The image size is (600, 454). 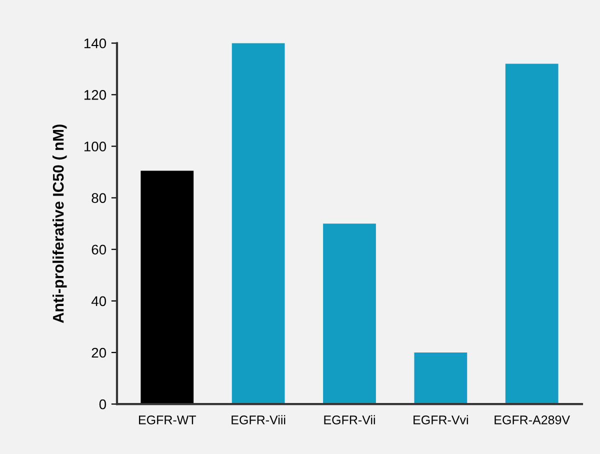 I want to click on x-tick-label: EGFR-WT, so click(x=167, y=420).